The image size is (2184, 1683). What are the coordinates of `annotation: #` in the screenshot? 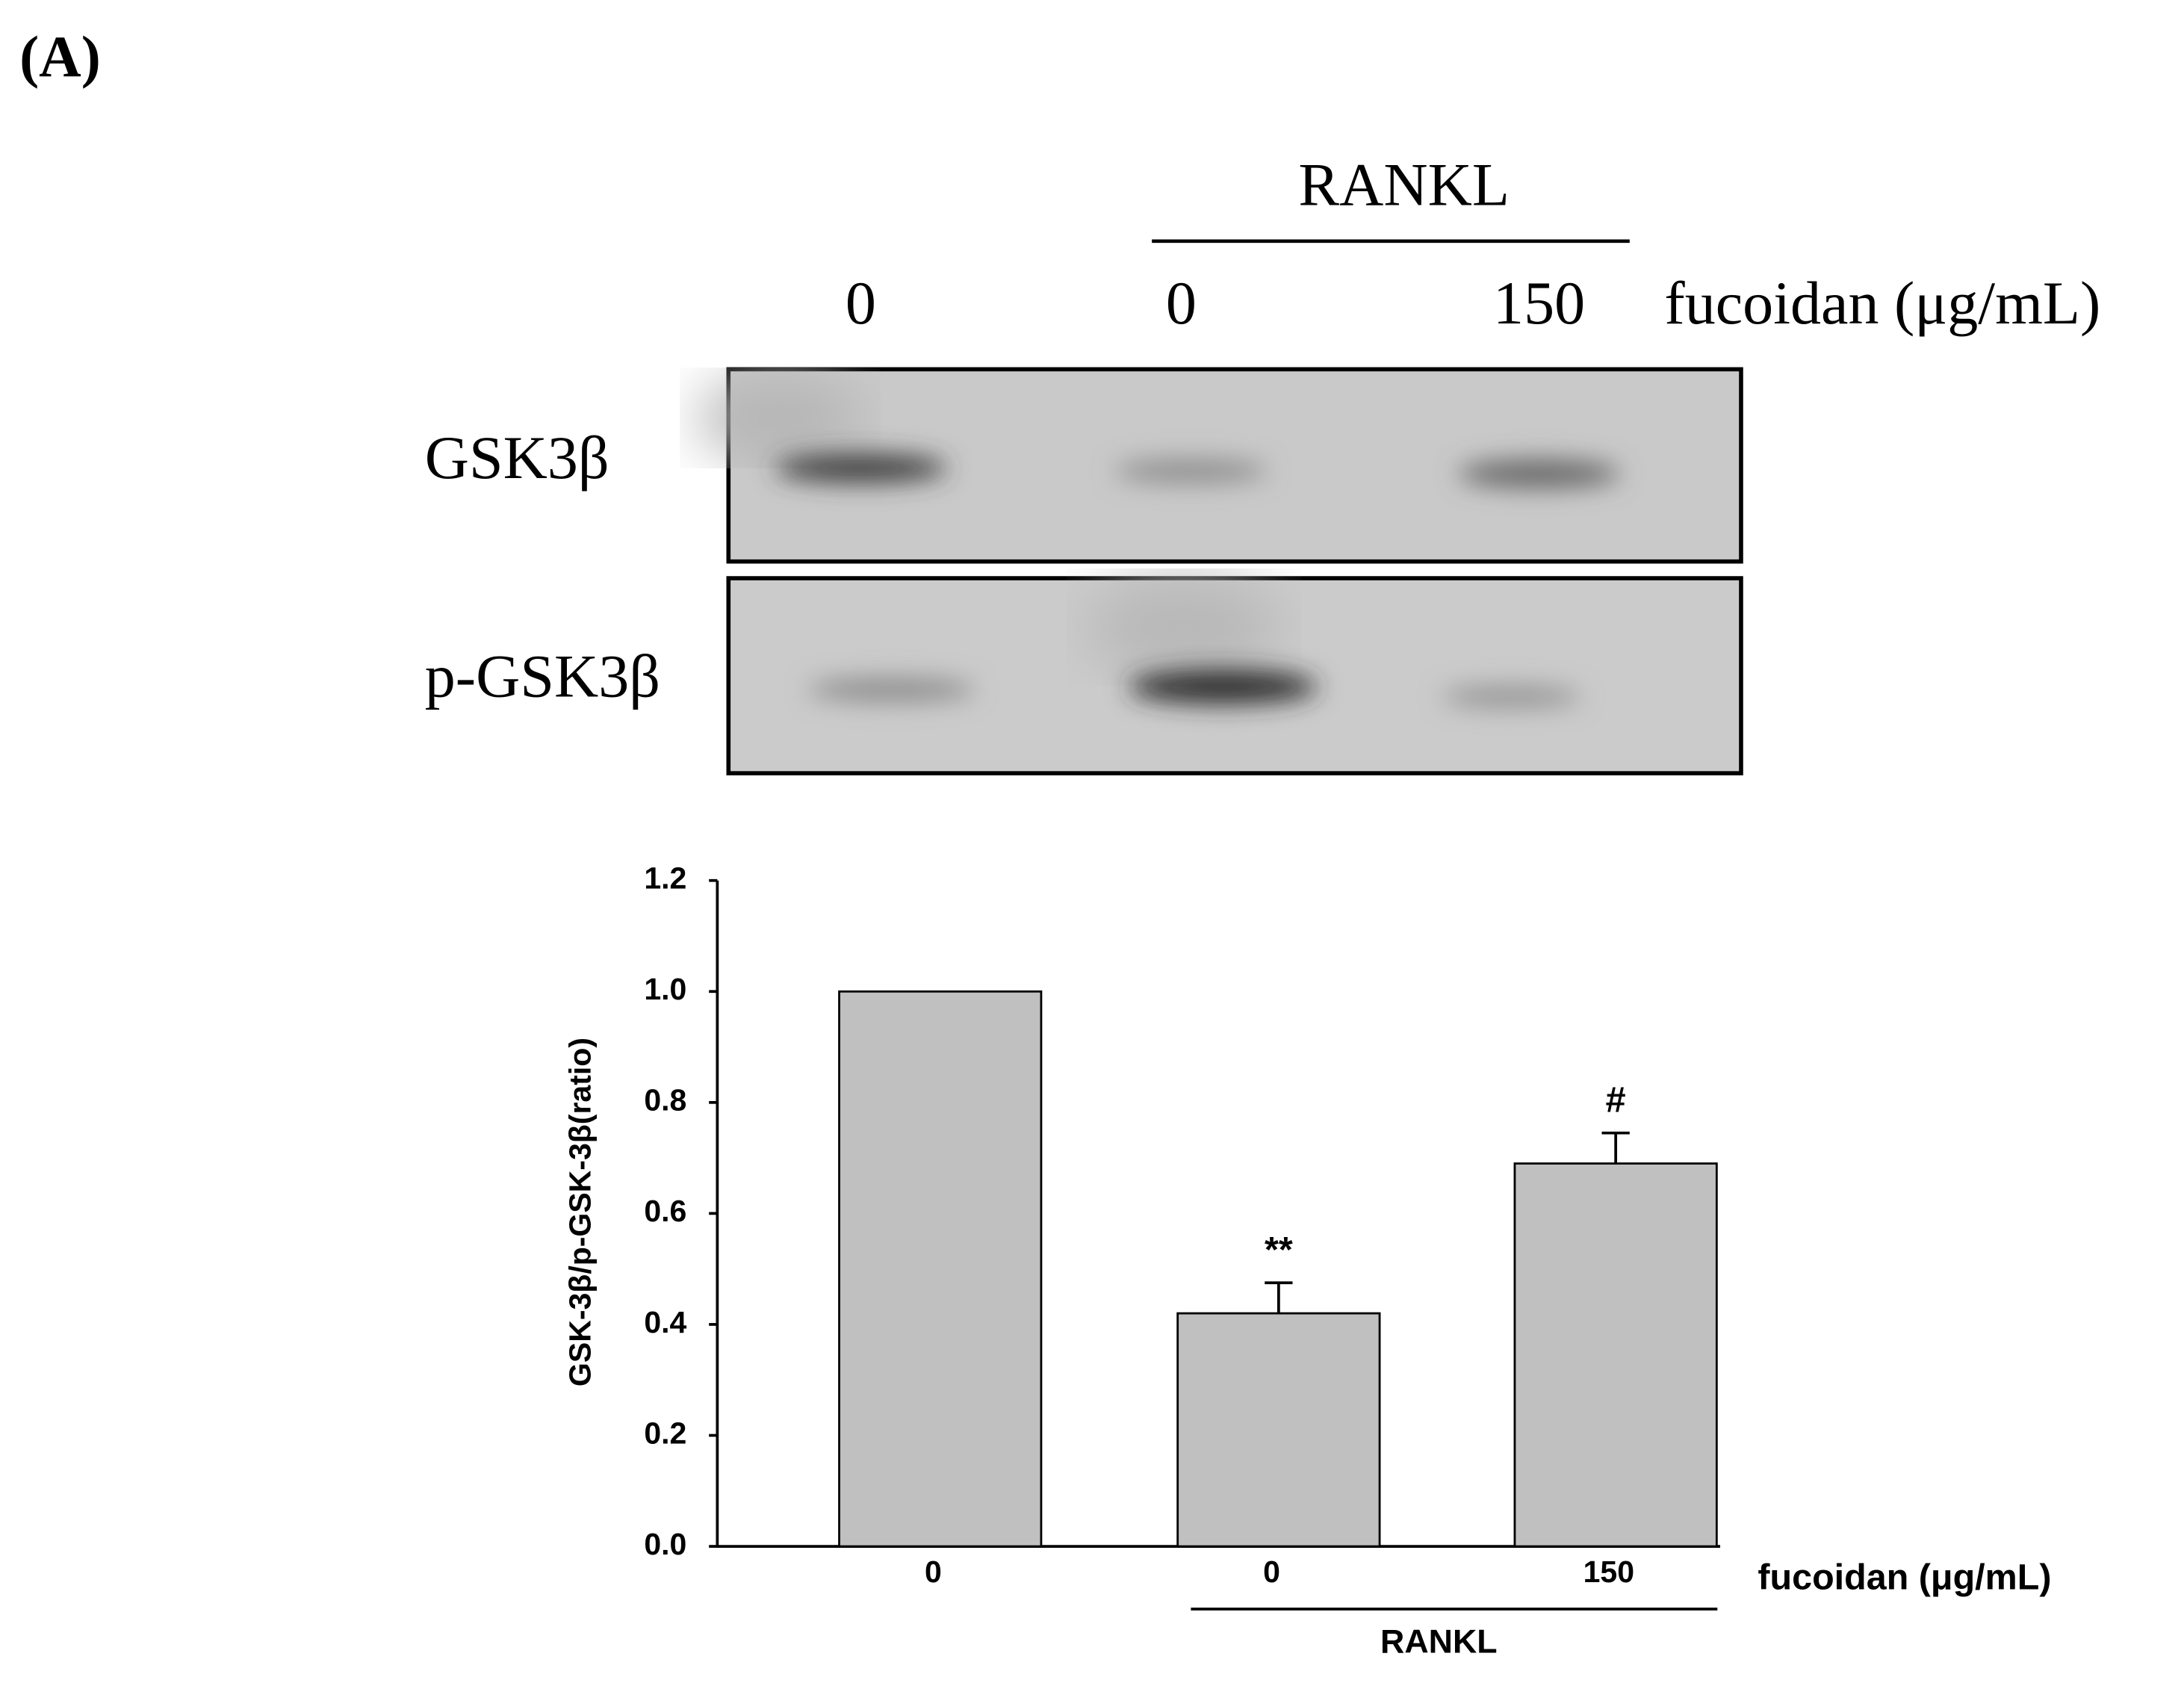 It's located at (1616, 1099).